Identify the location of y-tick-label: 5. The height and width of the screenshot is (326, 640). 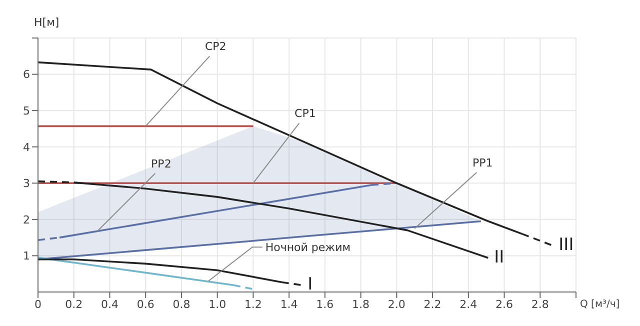
(26, 111).